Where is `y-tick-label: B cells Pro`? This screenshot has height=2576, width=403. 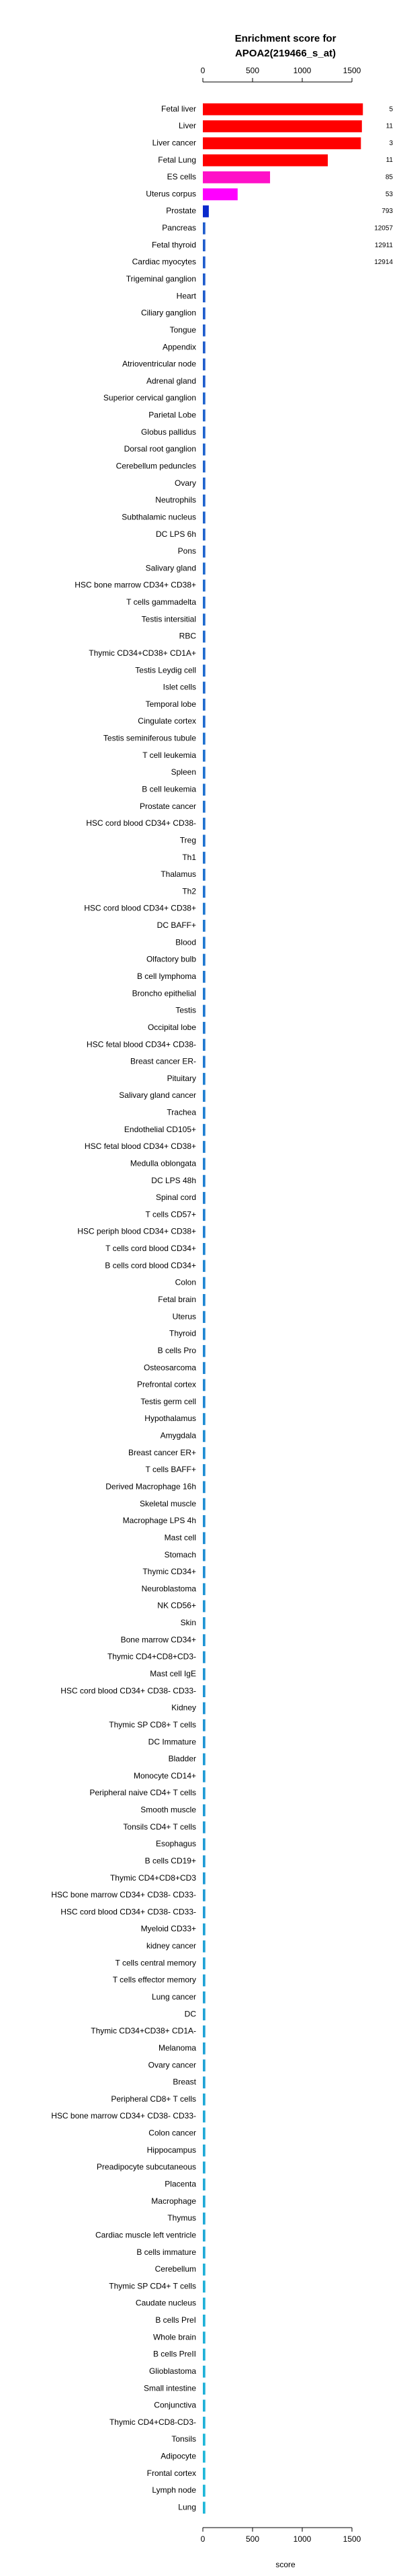
y-tick-label: B cells Pro is located at coordinates (177, 1350).